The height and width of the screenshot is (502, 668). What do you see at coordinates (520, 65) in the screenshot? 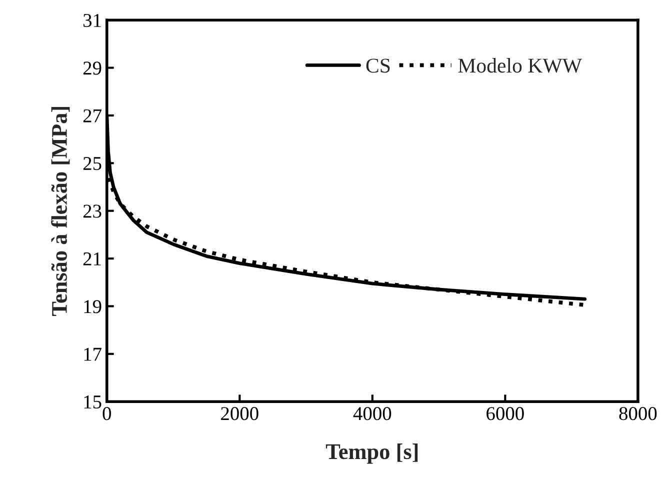
I see `legend-label: Modelo KWW` at bounding box center [520, 65].